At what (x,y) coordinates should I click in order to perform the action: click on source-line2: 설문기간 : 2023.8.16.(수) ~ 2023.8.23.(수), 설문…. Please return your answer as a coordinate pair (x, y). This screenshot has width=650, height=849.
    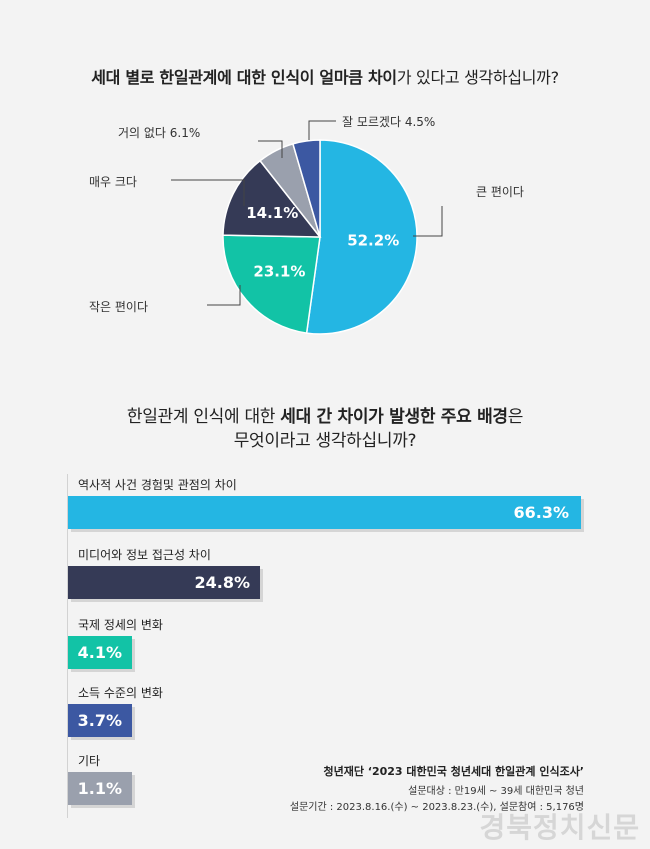
    Looking at the image, I should click on (436, 807).